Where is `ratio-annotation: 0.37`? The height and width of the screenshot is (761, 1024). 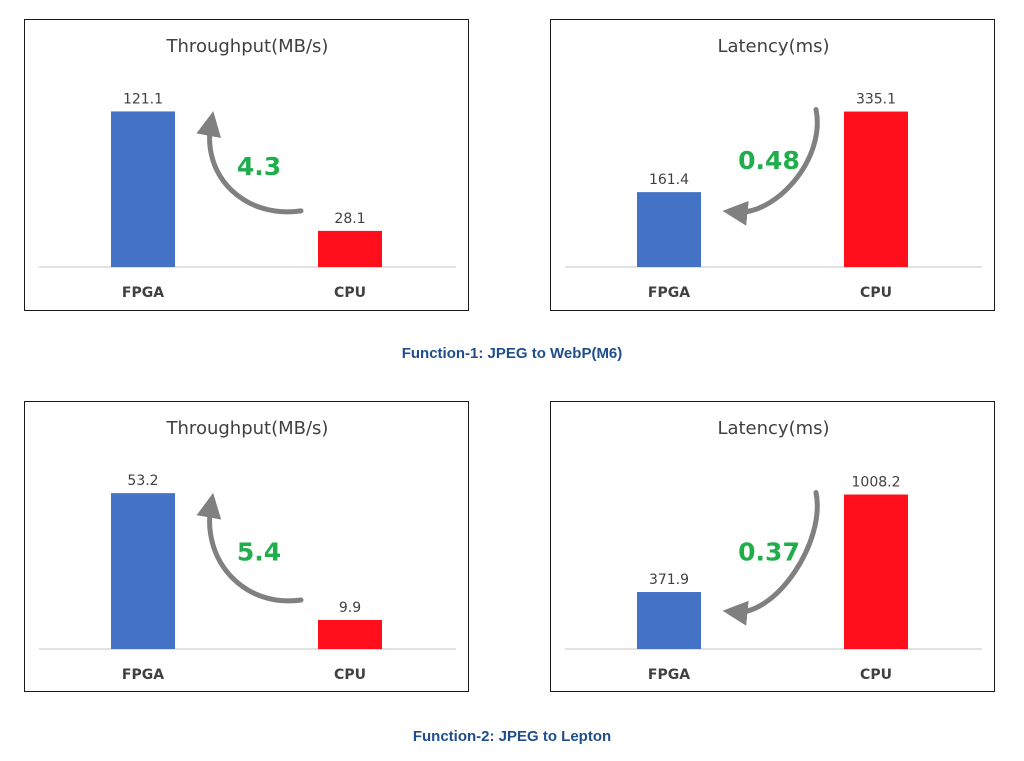
ratio-annotation: 0.37 is located at coordinates (769, 551).